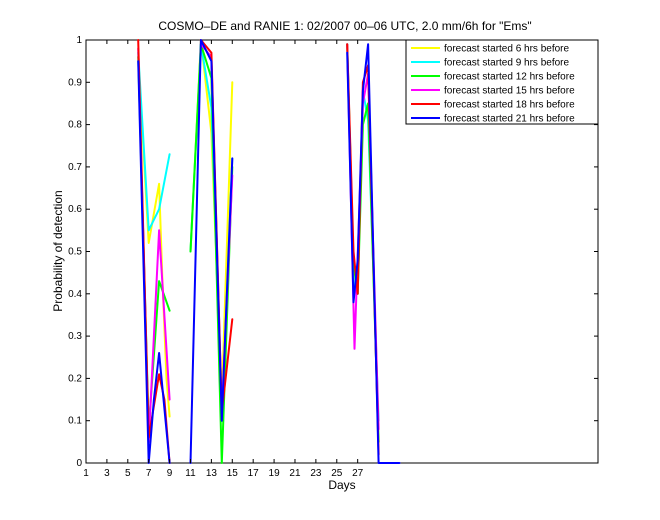 Image resolution: width=660 pixels, height=520 pixels. Describe the element at coordinates (58, 250) in the screenshot. I see `y-axis-label: Probability of detection` at that location.